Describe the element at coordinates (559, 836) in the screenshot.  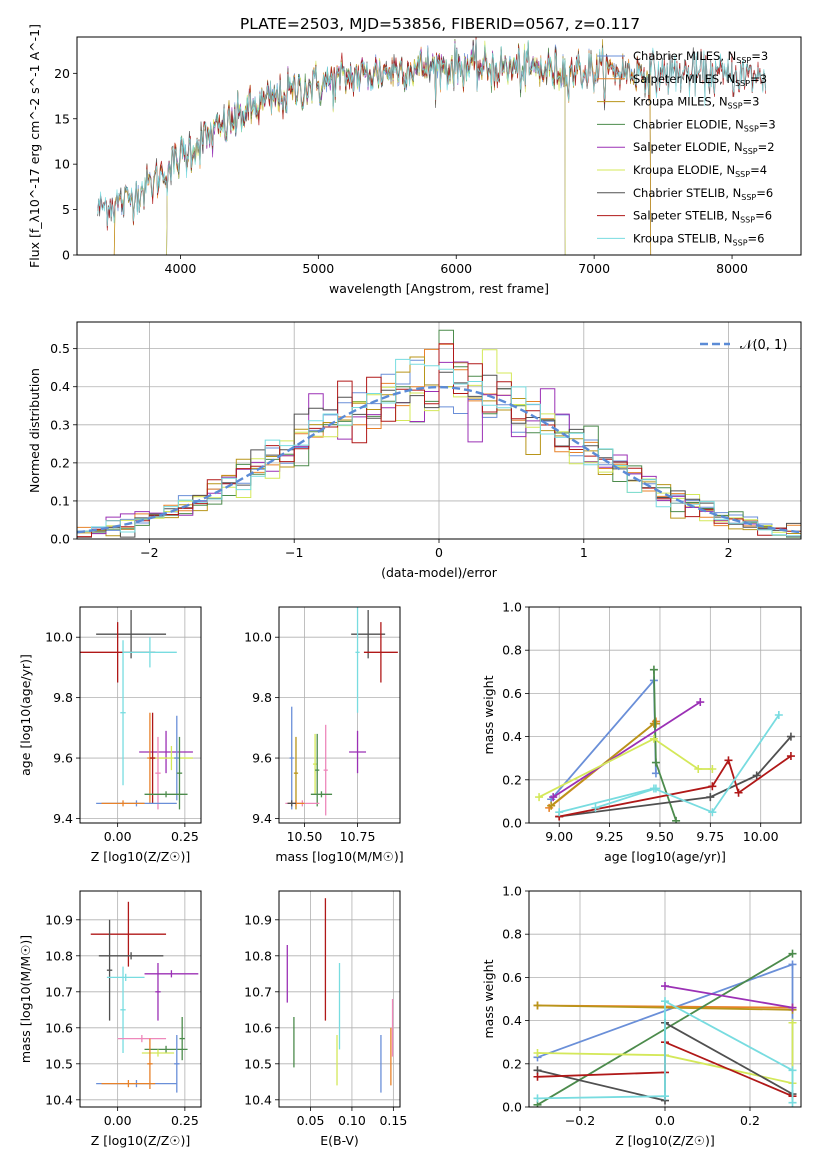
I see `x-tick-label: 9.00` at that location.